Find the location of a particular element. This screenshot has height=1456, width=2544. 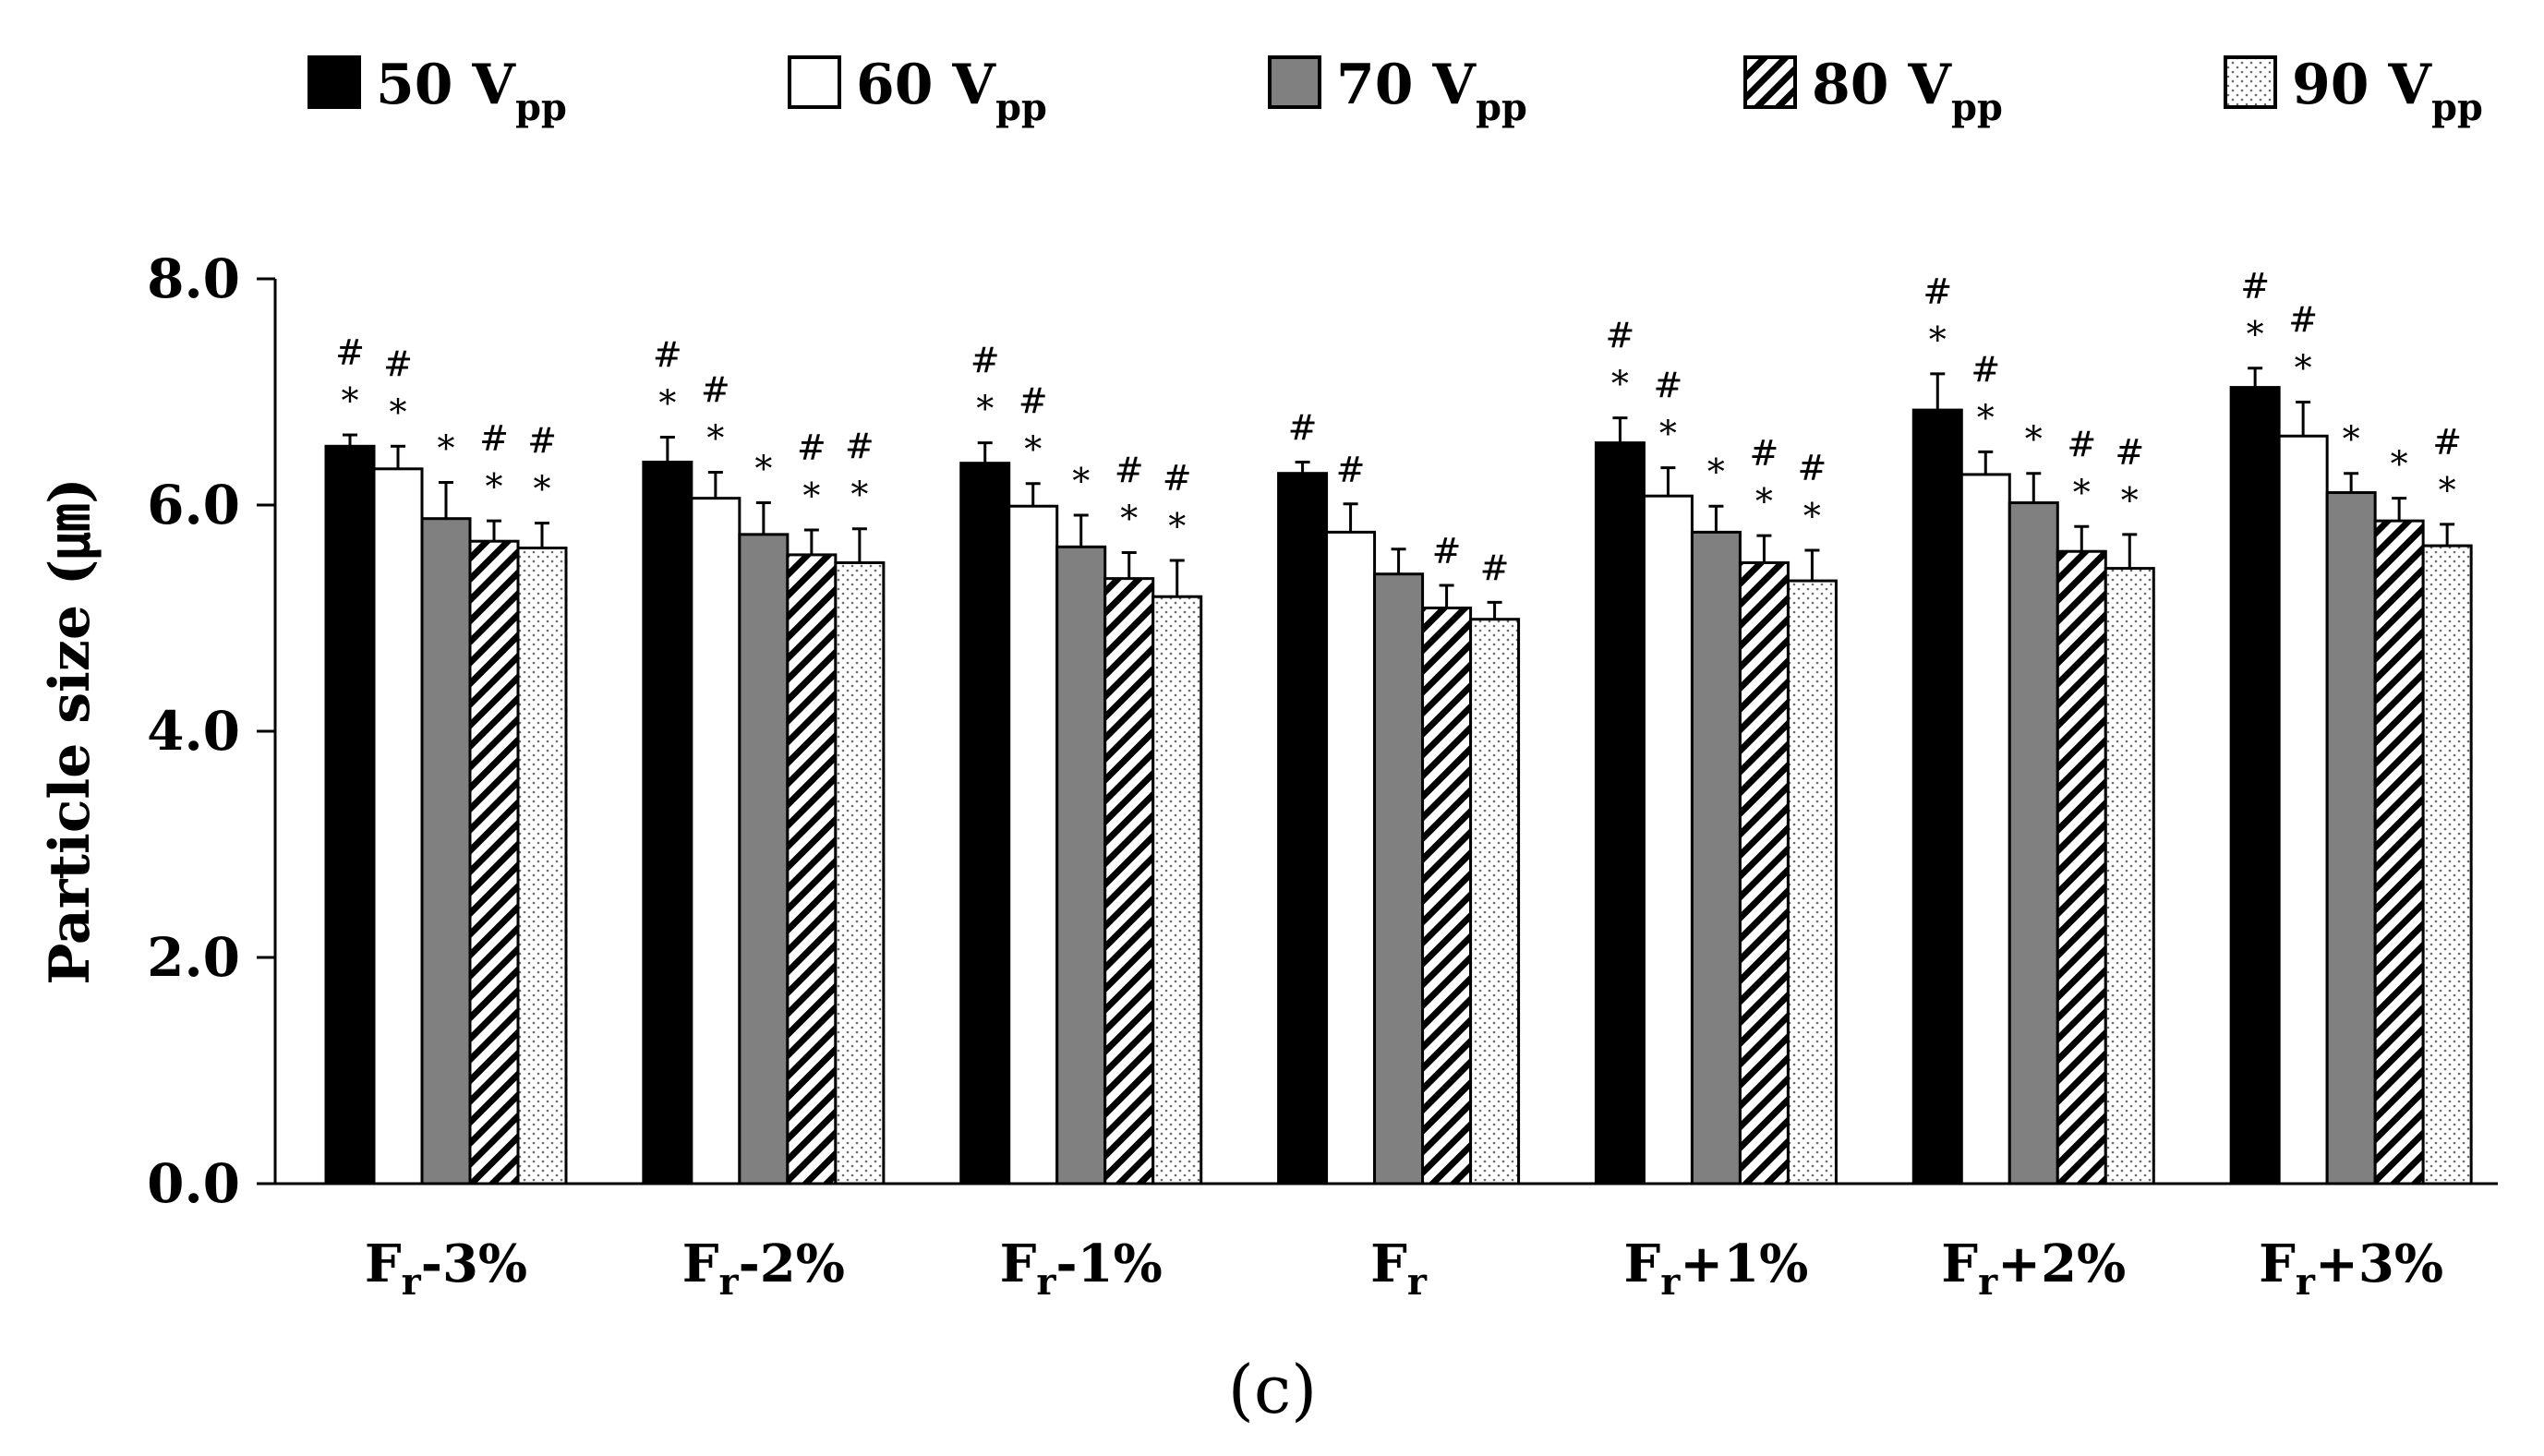

legend-label: 60 Vpp is located at coordinates (951, 91).